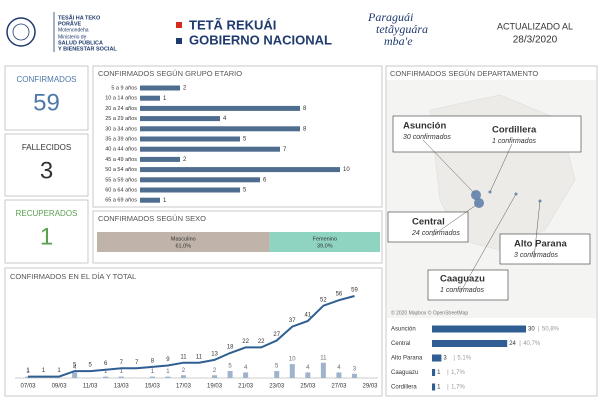 This screenshot has height=400, width=600. I want to click on y-tick-label: Cordillera, so click(404, 388).